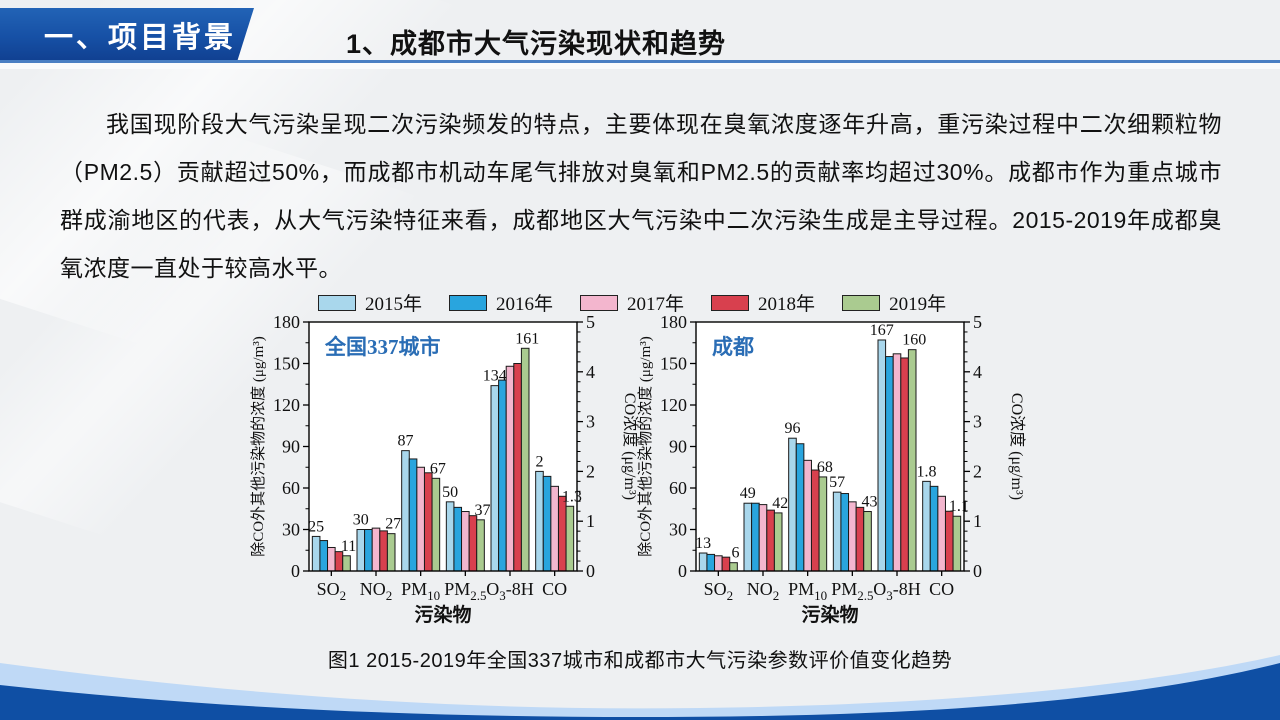  What do you see at coordinates (640, 661) in the screenshot?
I see `figure-caption: 图1 2015-2019年全国337城市和成都市大气污染参数评价值变化趋势` at bounding box center [640, 661].